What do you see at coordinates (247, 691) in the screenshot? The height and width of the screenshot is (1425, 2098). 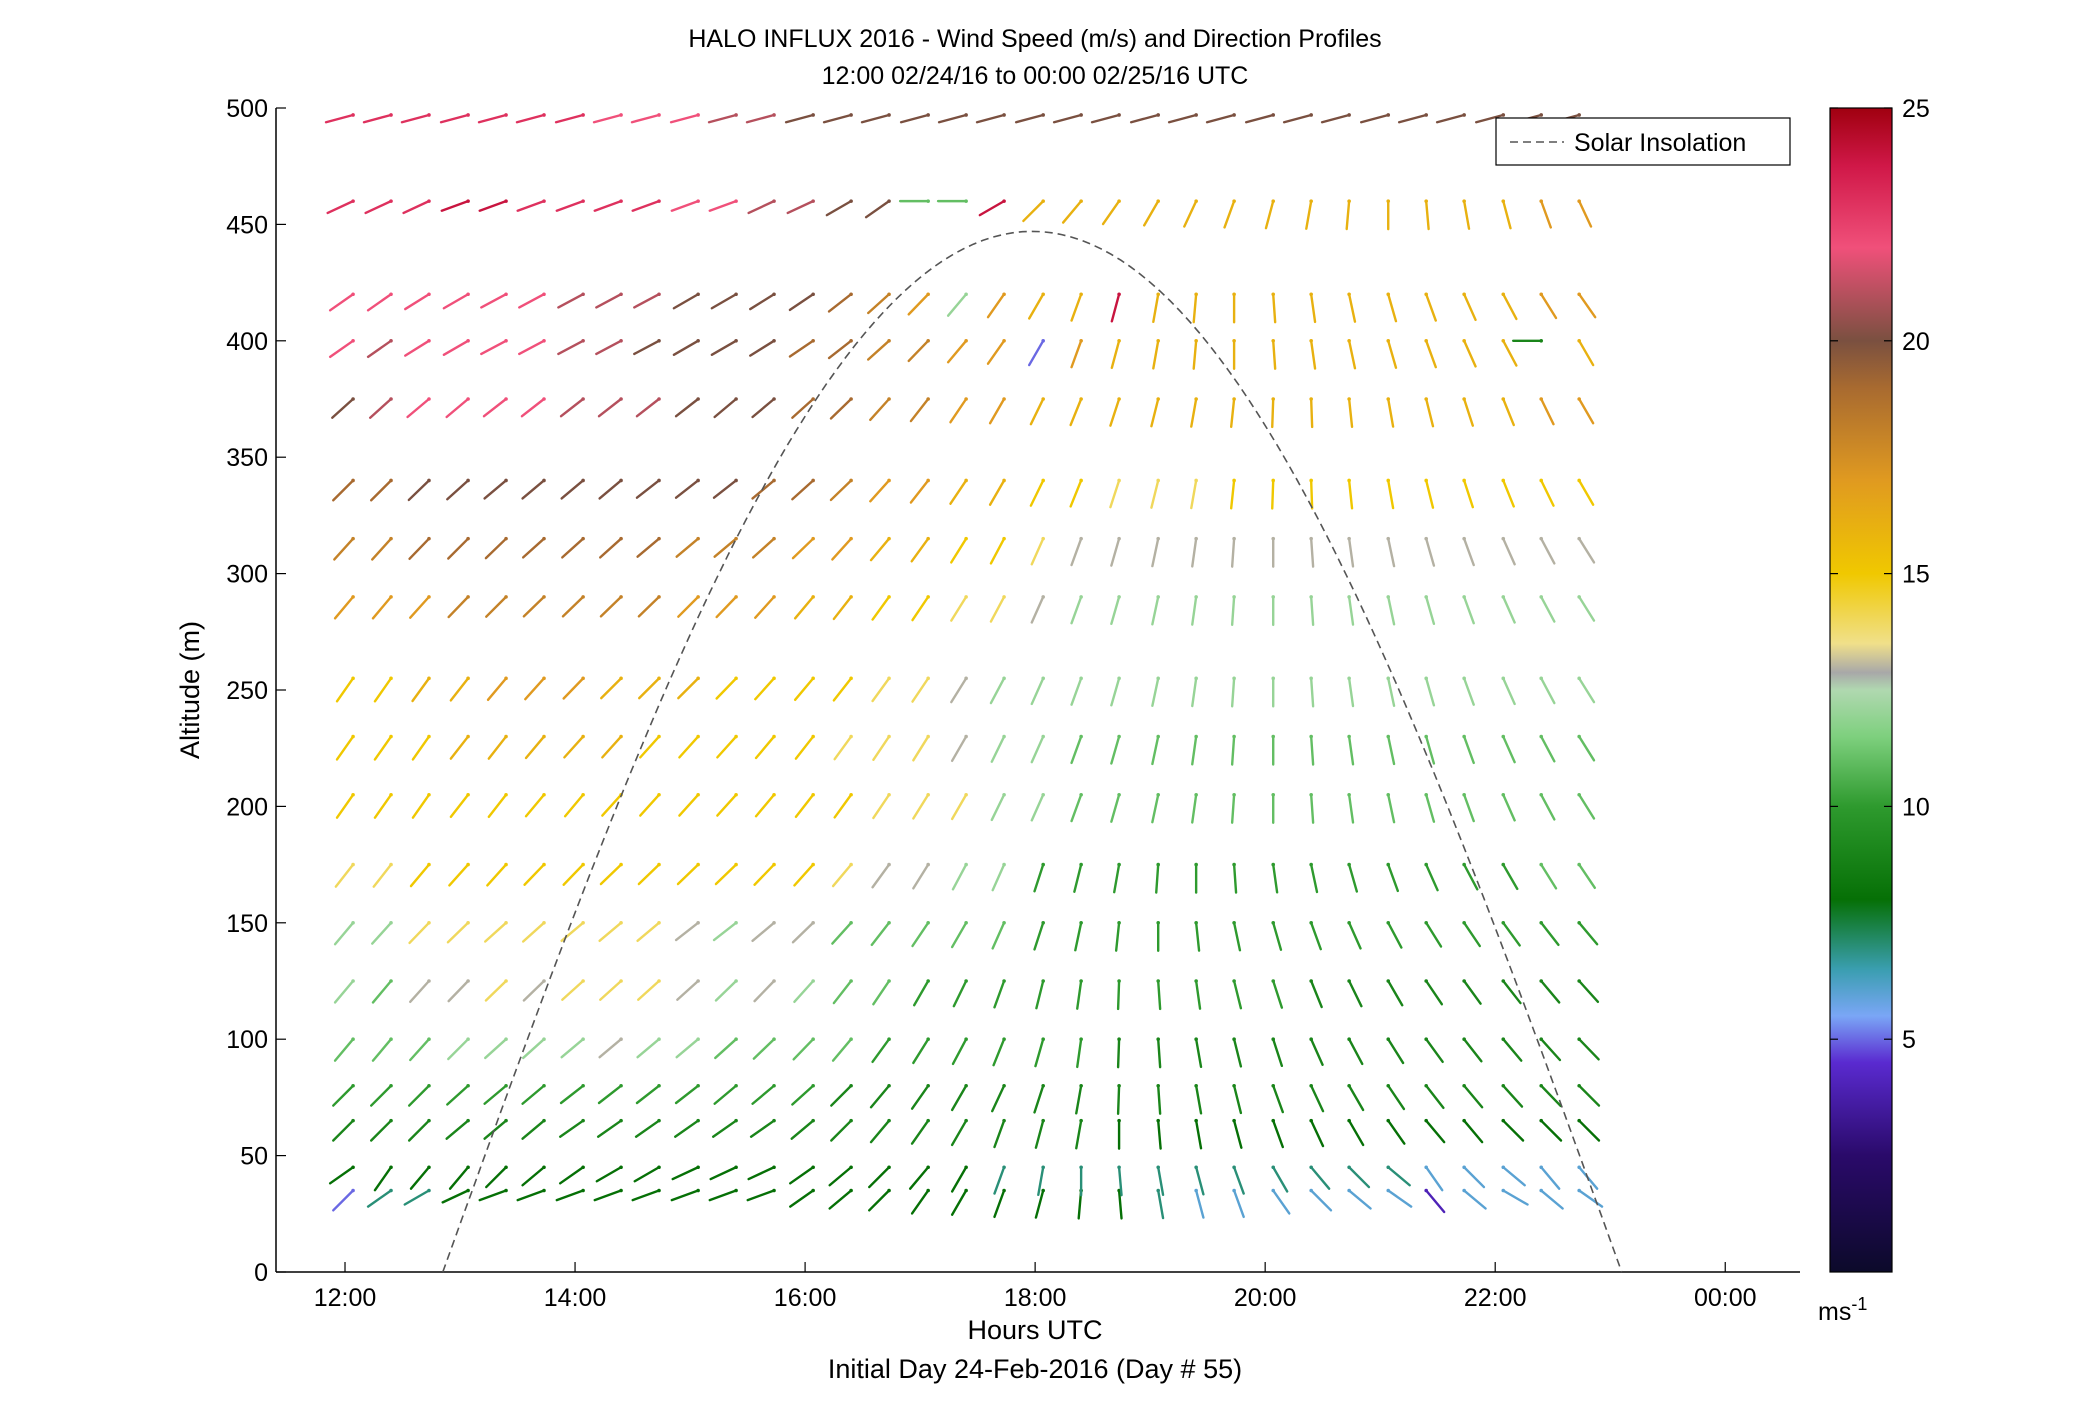 I see `y-tick-label: 250` at bounding box center [247, 691].